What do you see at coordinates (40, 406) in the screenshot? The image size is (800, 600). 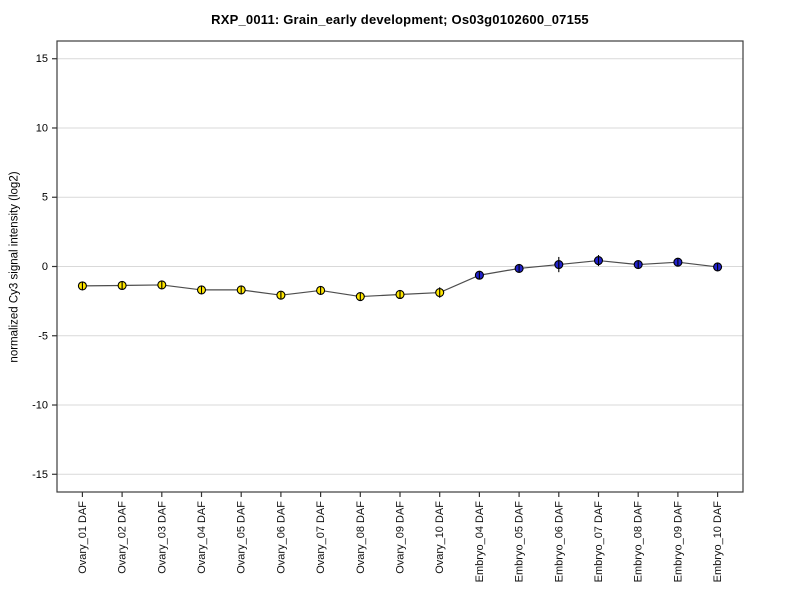 I see `y-tick-label: -10` at bounding box center [40, 406].